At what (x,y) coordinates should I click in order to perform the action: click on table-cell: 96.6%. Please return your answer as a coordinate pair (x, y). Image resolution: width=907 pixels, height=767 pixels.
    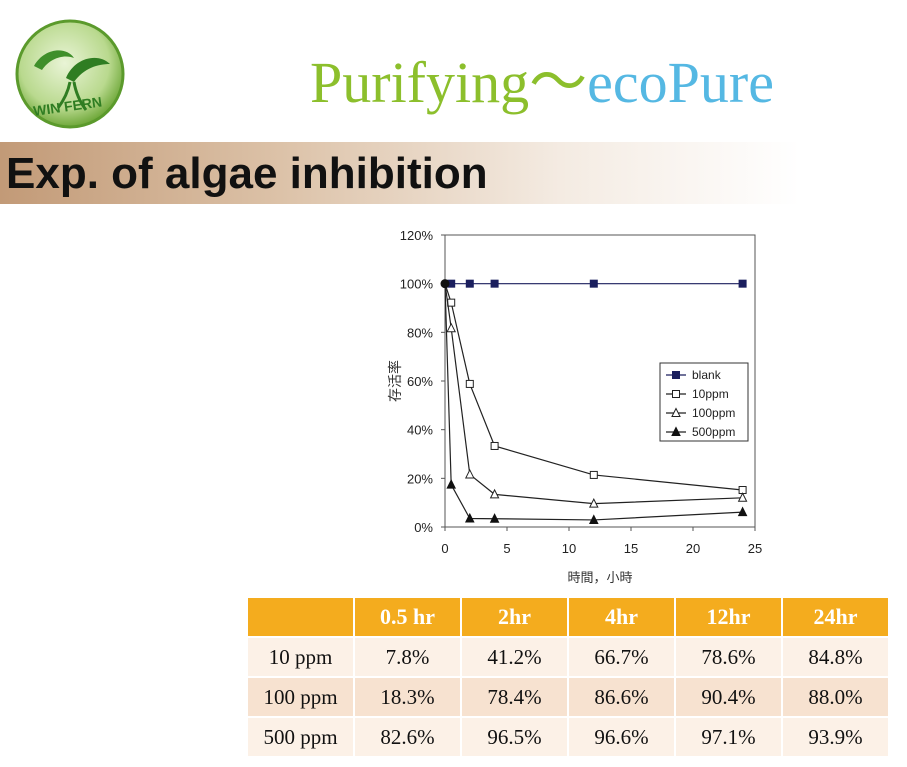
    Looking at the image, I should click on (621, 737).